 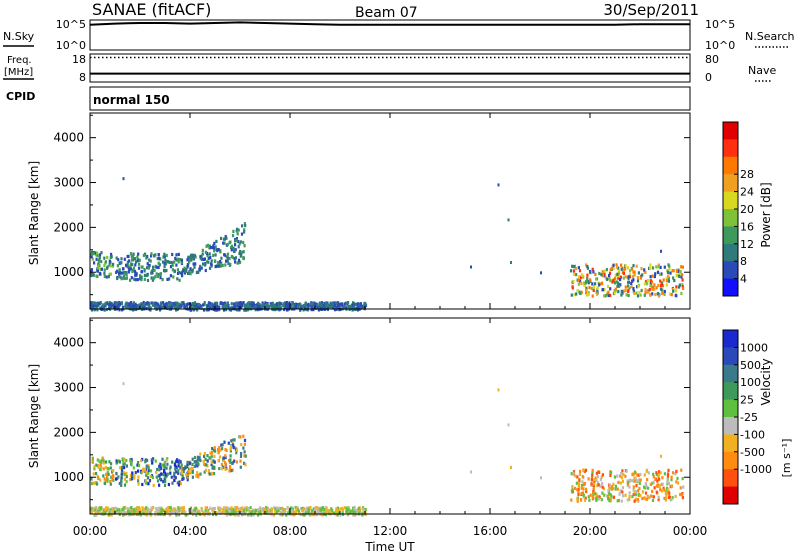 What do you see at coordinates (770, 36) in the screenshot?
I see `noise-right-label: N.Search` at bounding box center [770, 36].